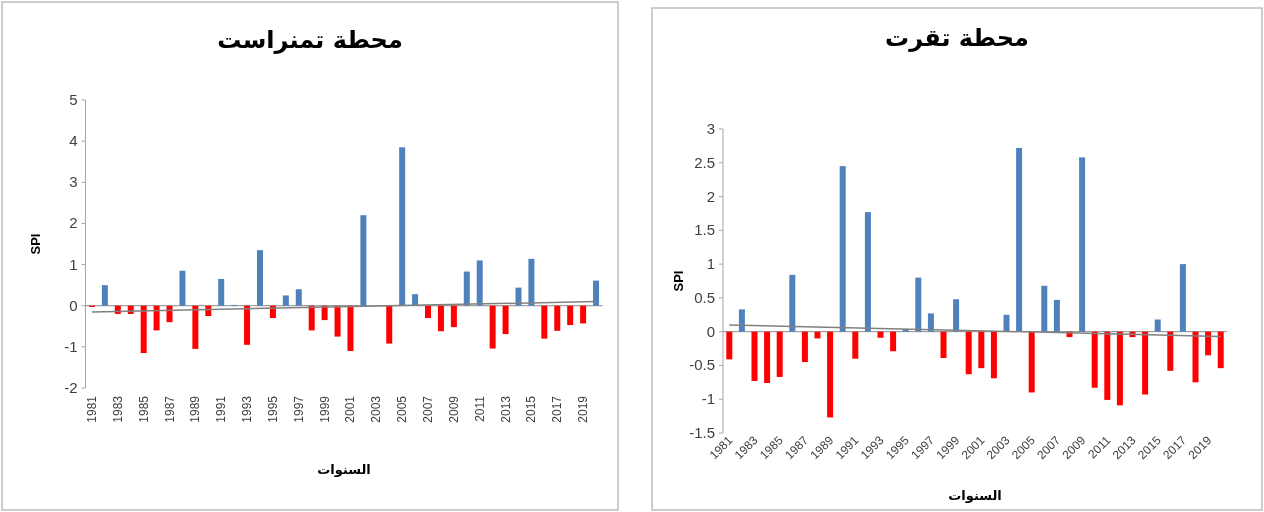 The height and width of the screenshot is (512, 1264). Describe the element at coordinates (704, 297) in the screenshot. I see `y-tick-label: 0.5` at that location.